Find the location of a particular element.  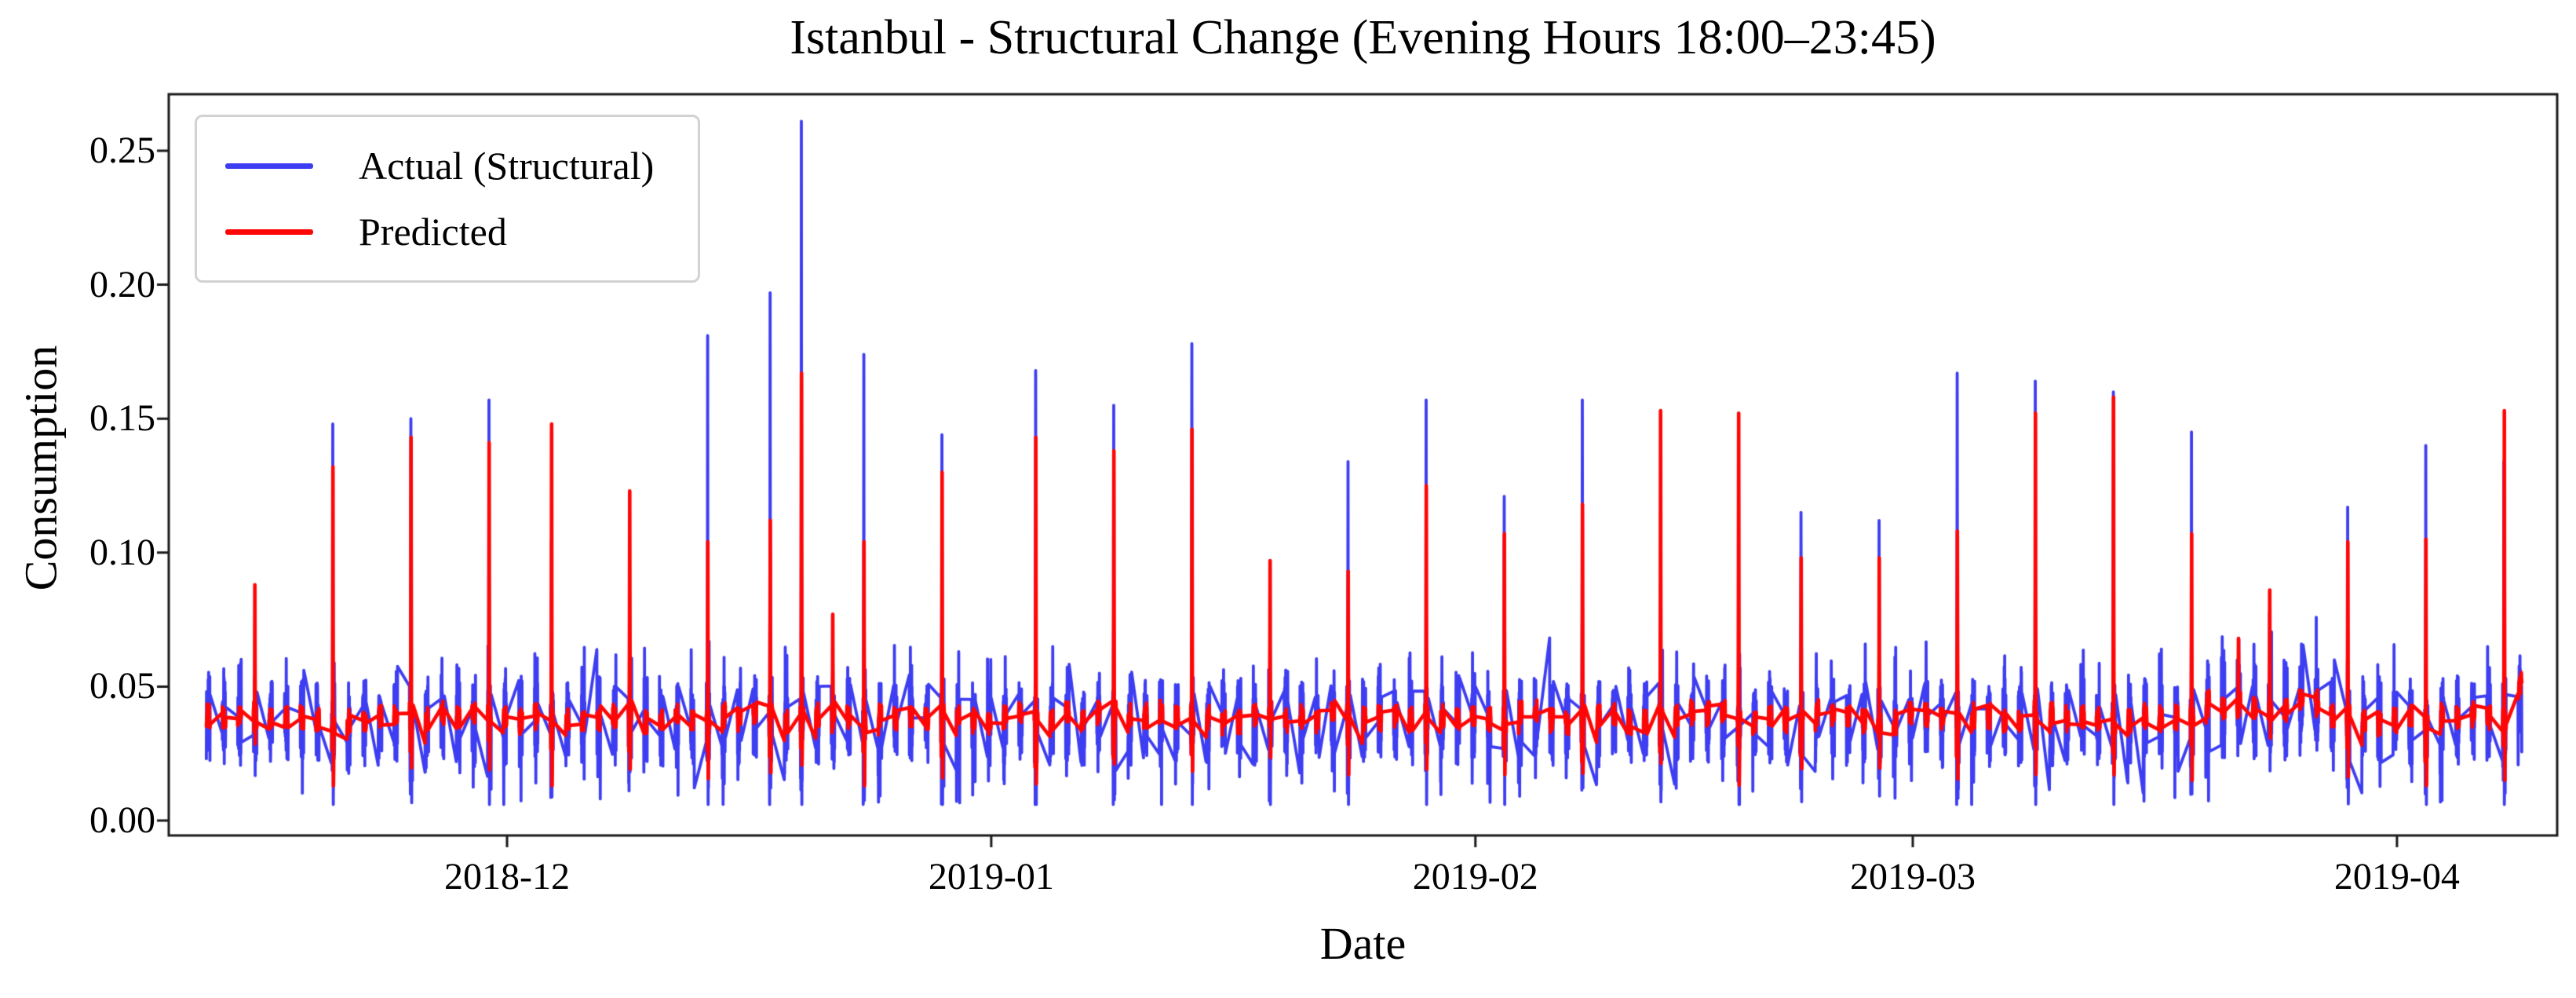

x-axis-label: Date is located at coordinates (1363, 943).